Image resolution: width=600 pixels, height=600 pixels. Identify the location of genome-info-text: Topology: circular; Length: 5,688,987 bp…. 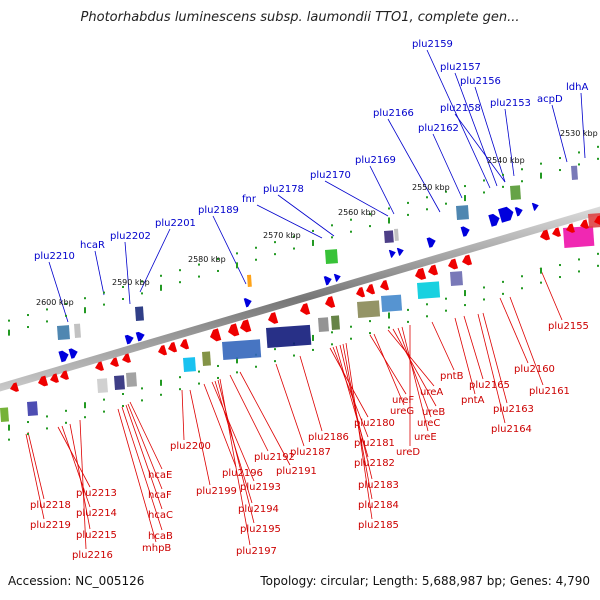
(425, 581).